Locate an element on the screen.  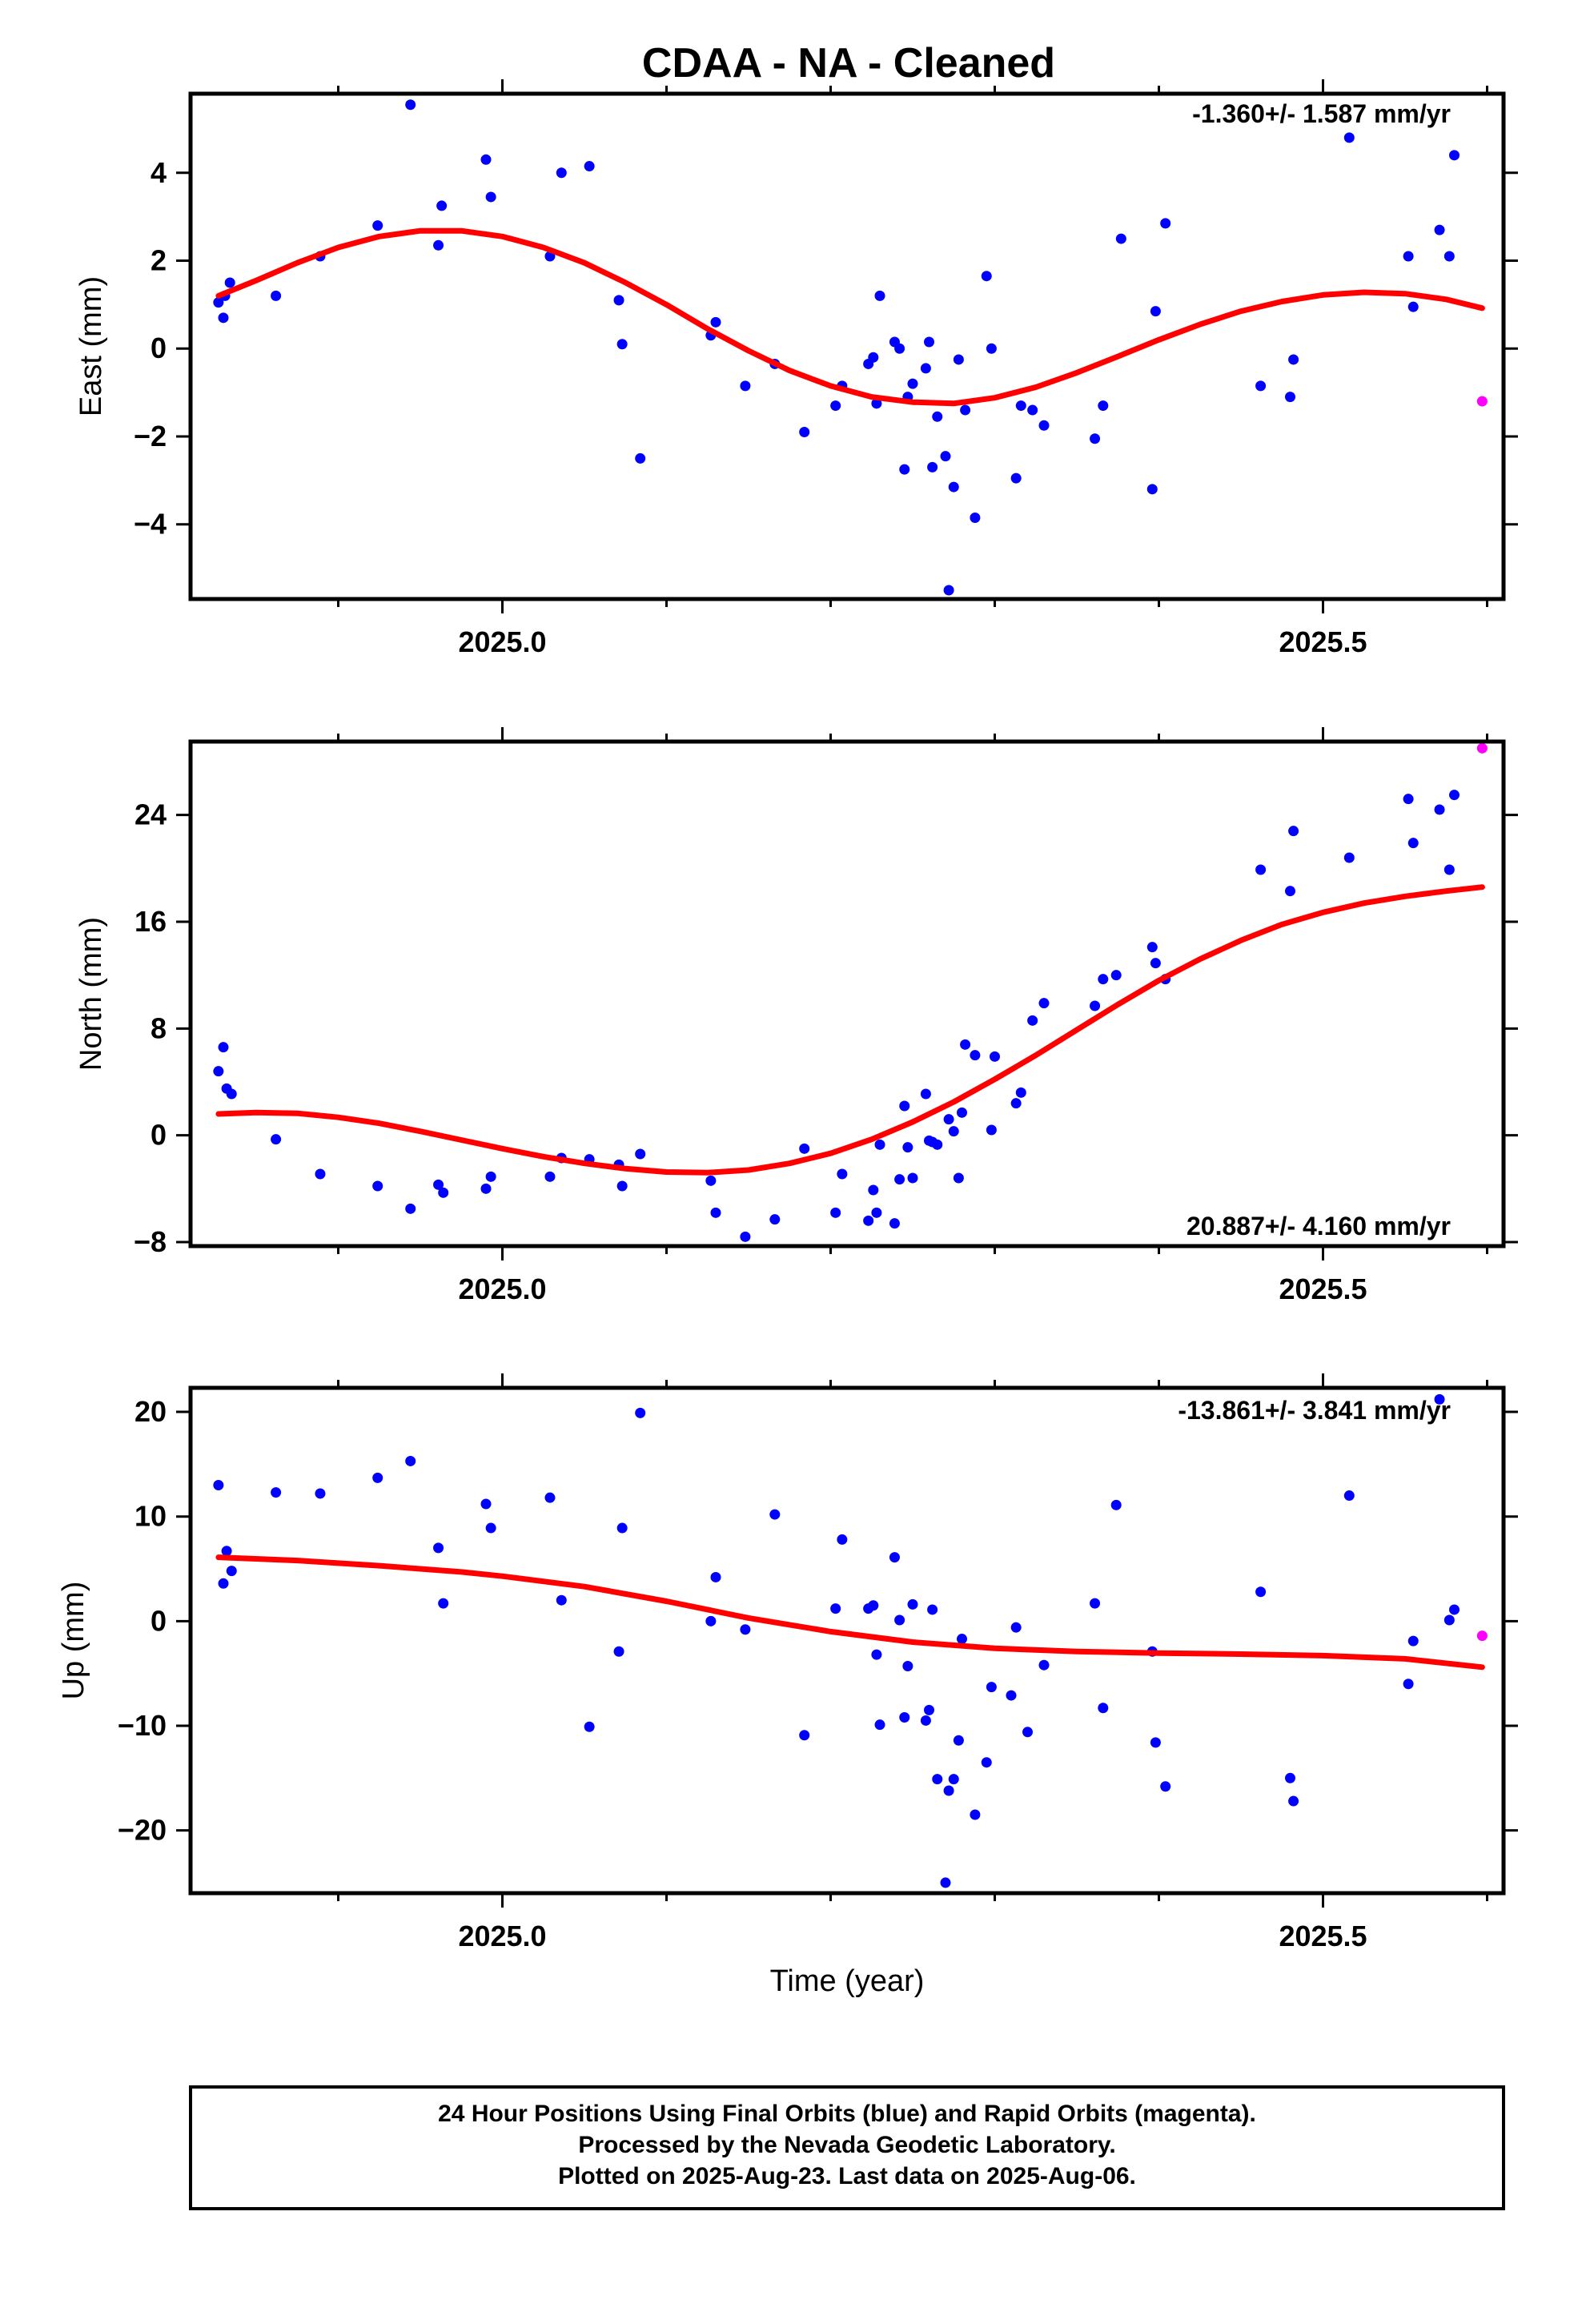
fit-curve is located at coordinates (850, 1030).